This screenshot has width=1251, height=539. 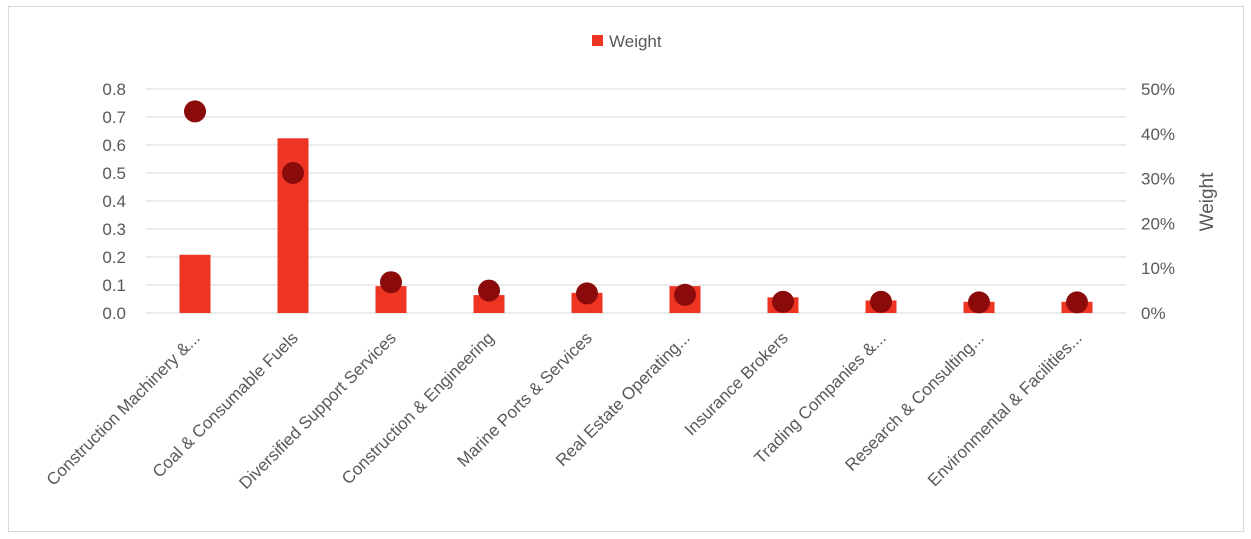 What do you see at coordinates (1158, 134) in the screenshot?
I see `right-tick-label: 40%` at bounding box center [1158, 134].